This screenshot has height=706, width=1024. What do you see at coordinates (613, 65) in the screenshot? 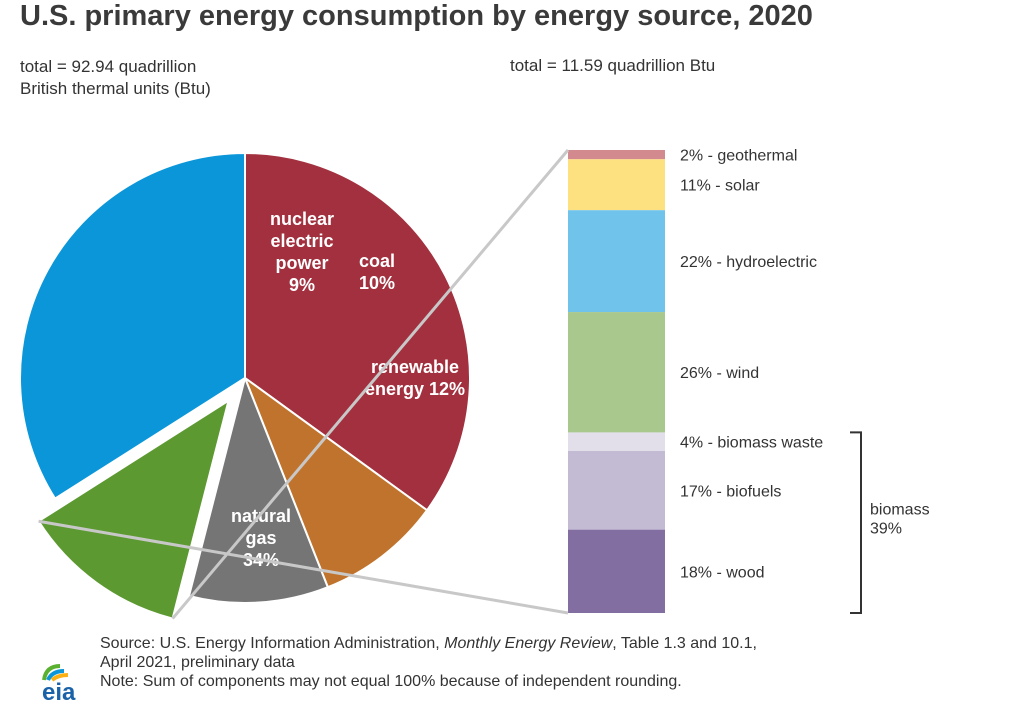
I see `bar-total-label: total = 11.59 quadrillion Btu` at bounding box center [613, 65].